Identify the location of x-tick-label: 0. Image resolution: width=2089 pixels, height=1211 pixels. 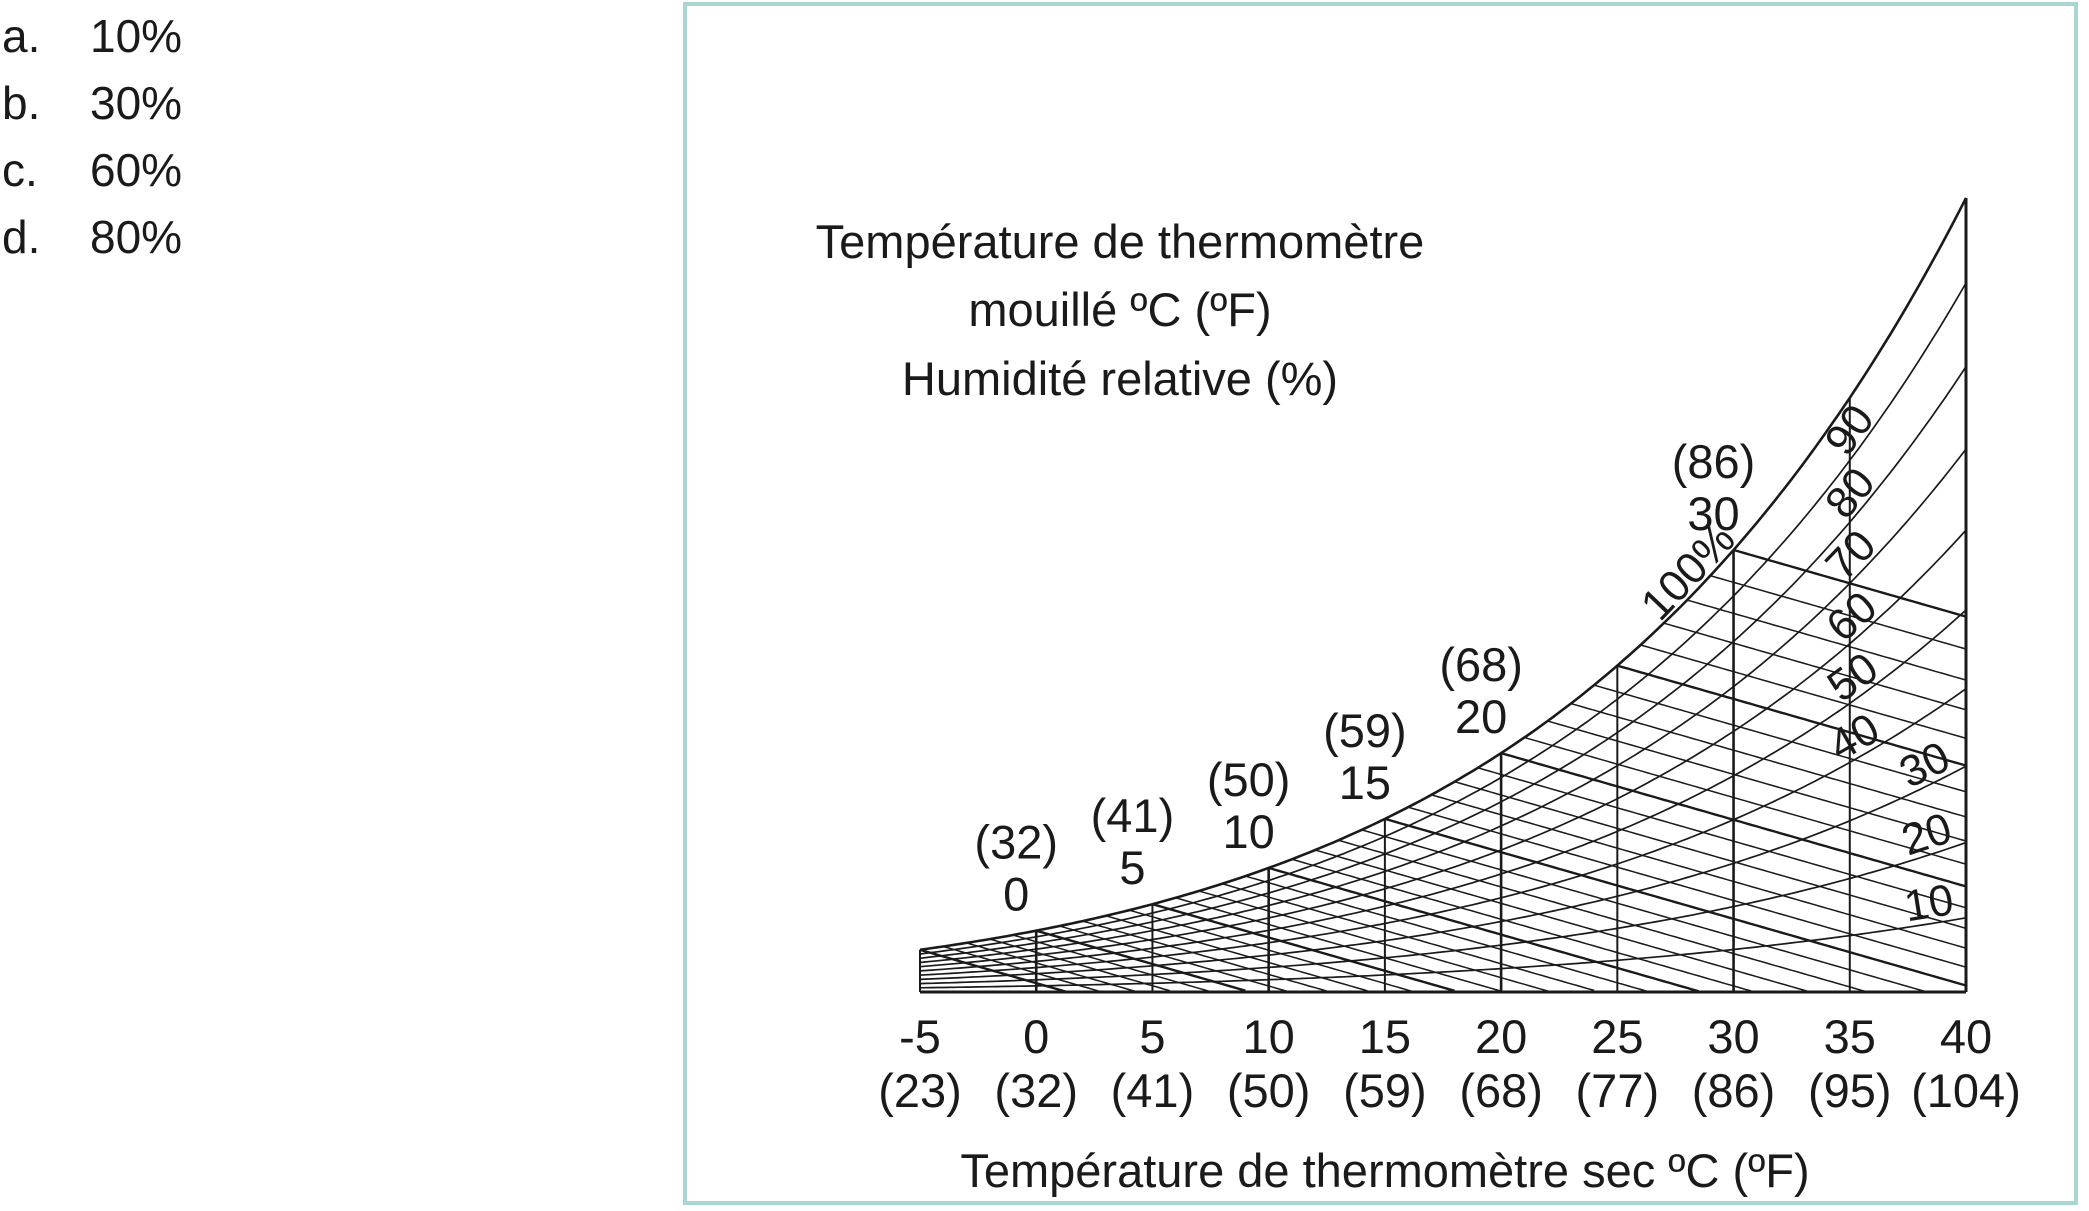
(1036, 1036).